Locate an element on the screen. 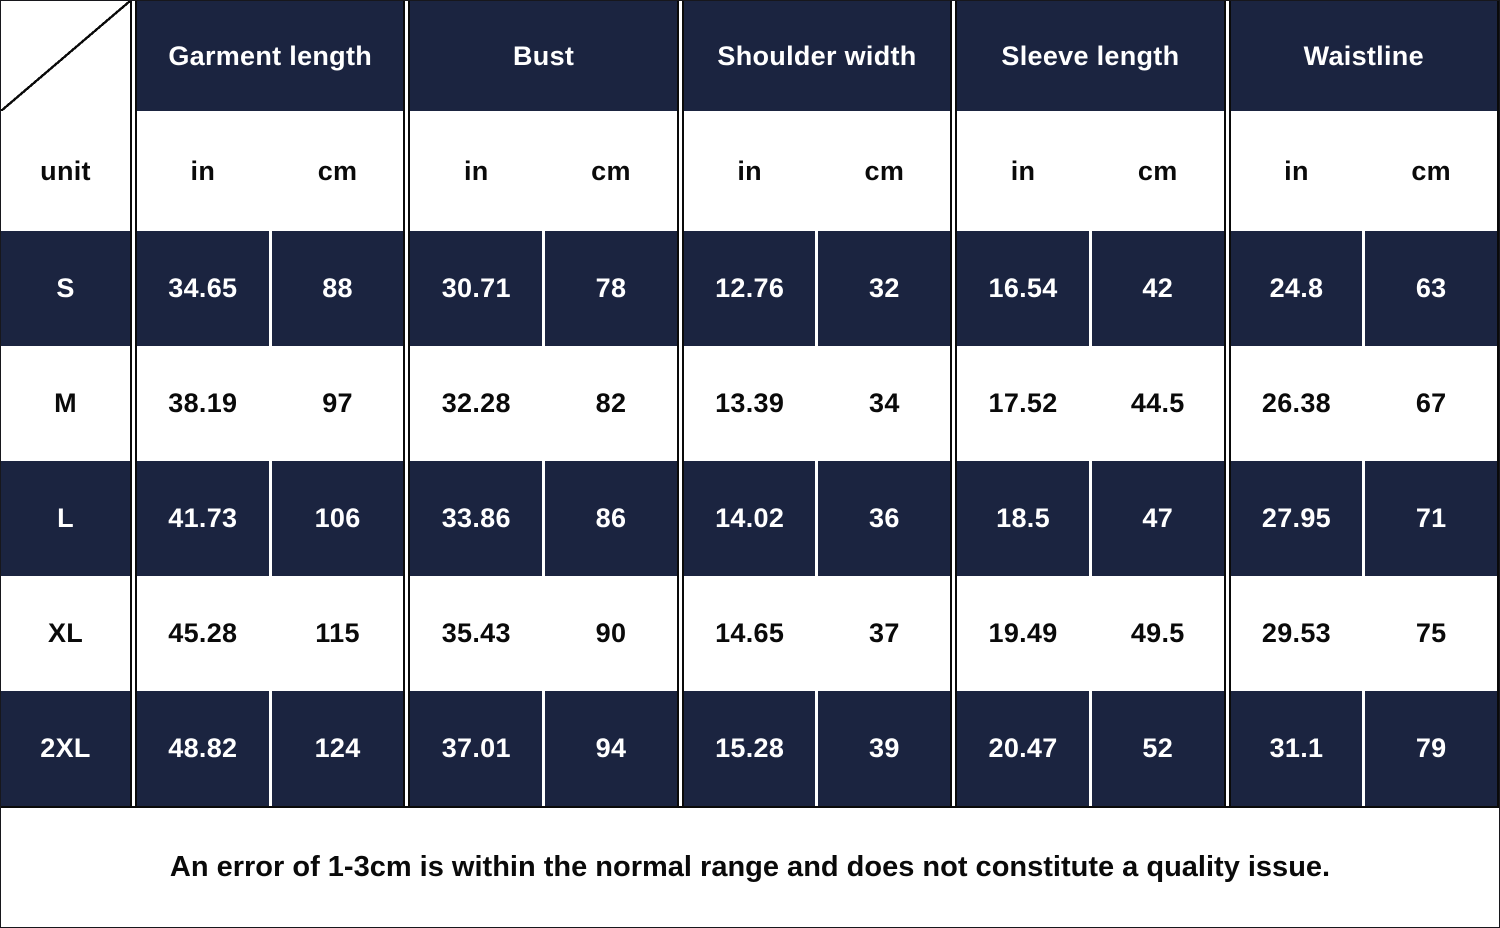 Image resolution: width=1500 pixels, height=928 pixels. value-cell: 94 is located at coordinates (612, 748).